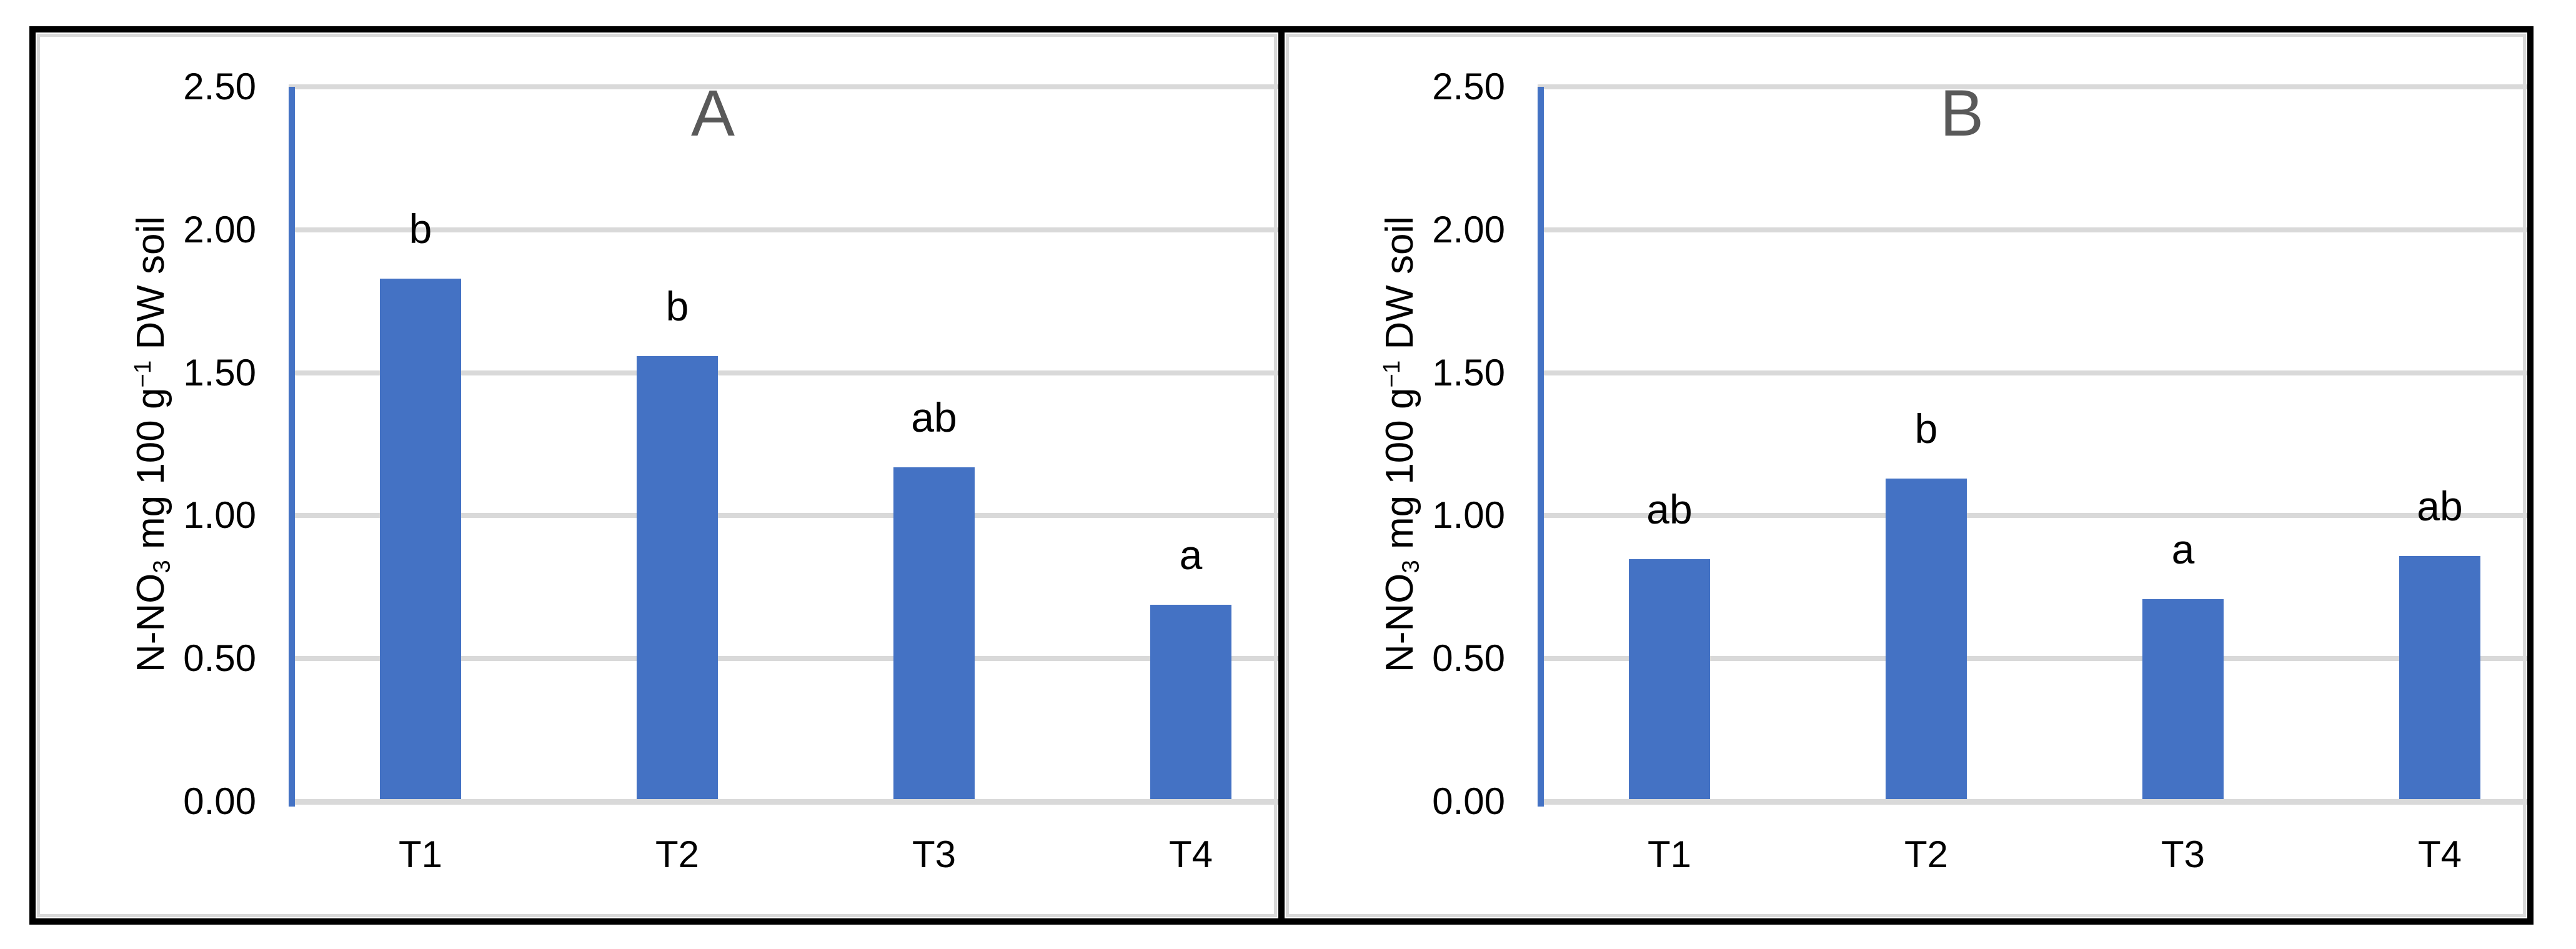 Image resolution: width=2576 pixels, height=949 pixels. Describe the element at coordinates (1962, 113) in the screenshot. I see `panel-title-b: B` at that location.